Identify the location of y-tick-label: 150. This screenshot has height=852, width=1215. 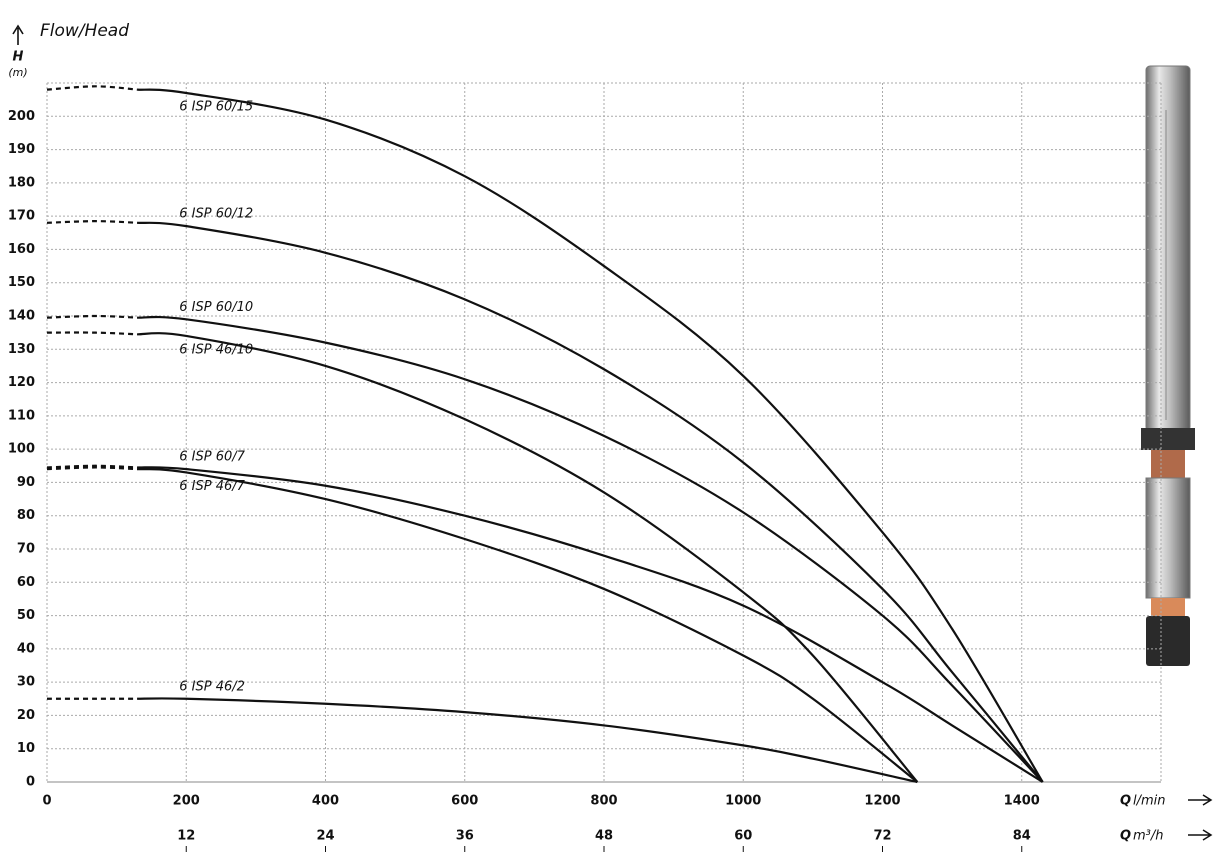
(21, 282).